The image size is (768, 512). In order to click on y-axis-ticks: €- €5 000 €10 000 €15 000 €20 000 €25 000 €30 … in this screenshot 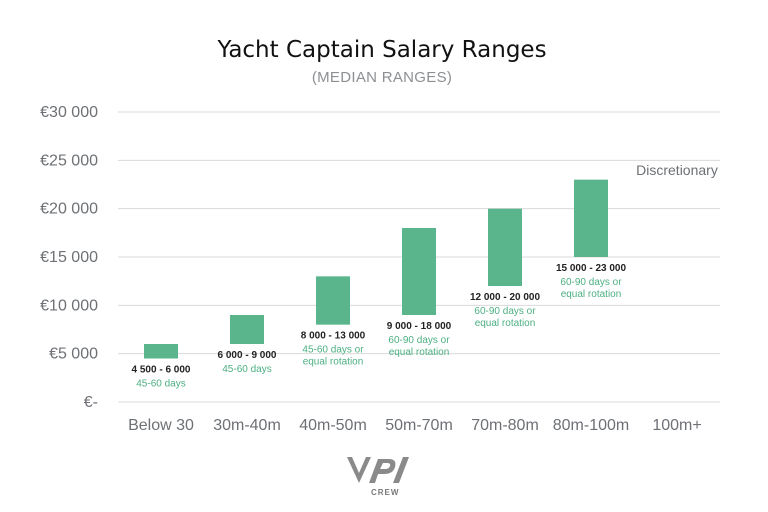, I will do `click(69, 257)`.